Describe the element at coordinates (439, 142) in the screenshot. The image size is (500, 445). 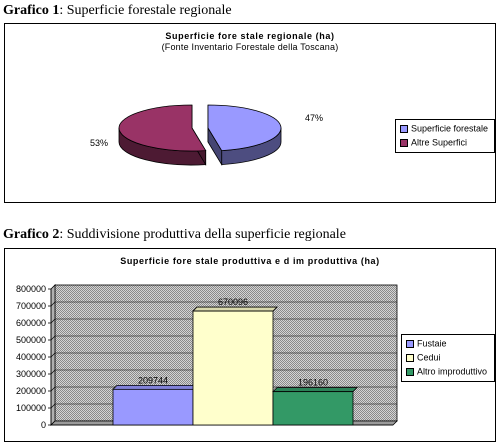
I see `pie-legend-label-1: Altre Superfici` at that location.